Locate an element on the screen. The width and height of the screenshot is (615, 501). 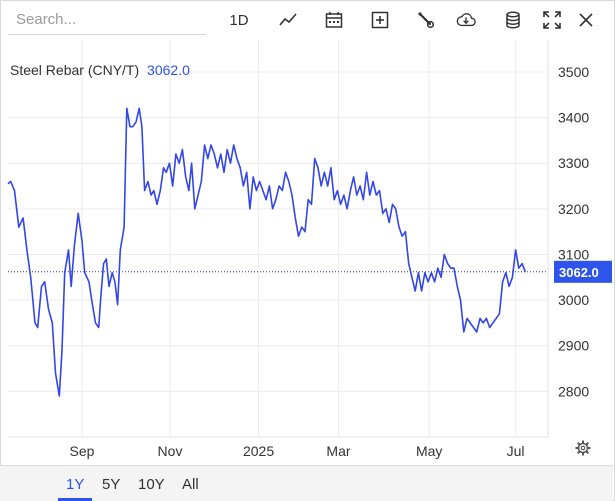
last-value-badge is located at coordinates (583, 271).